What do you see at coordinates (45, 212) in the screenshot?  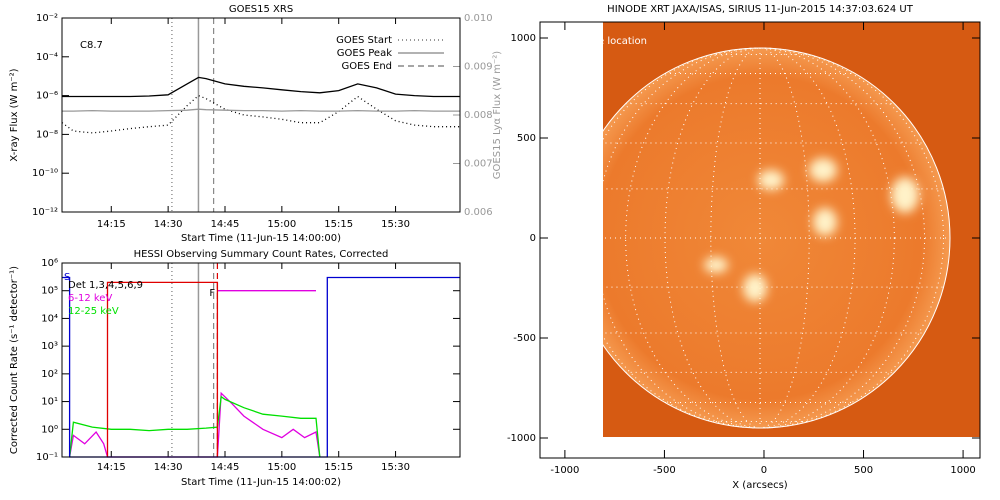 I see `y-tick-label: 10⁻¹²` at bounding box center [45, 212].